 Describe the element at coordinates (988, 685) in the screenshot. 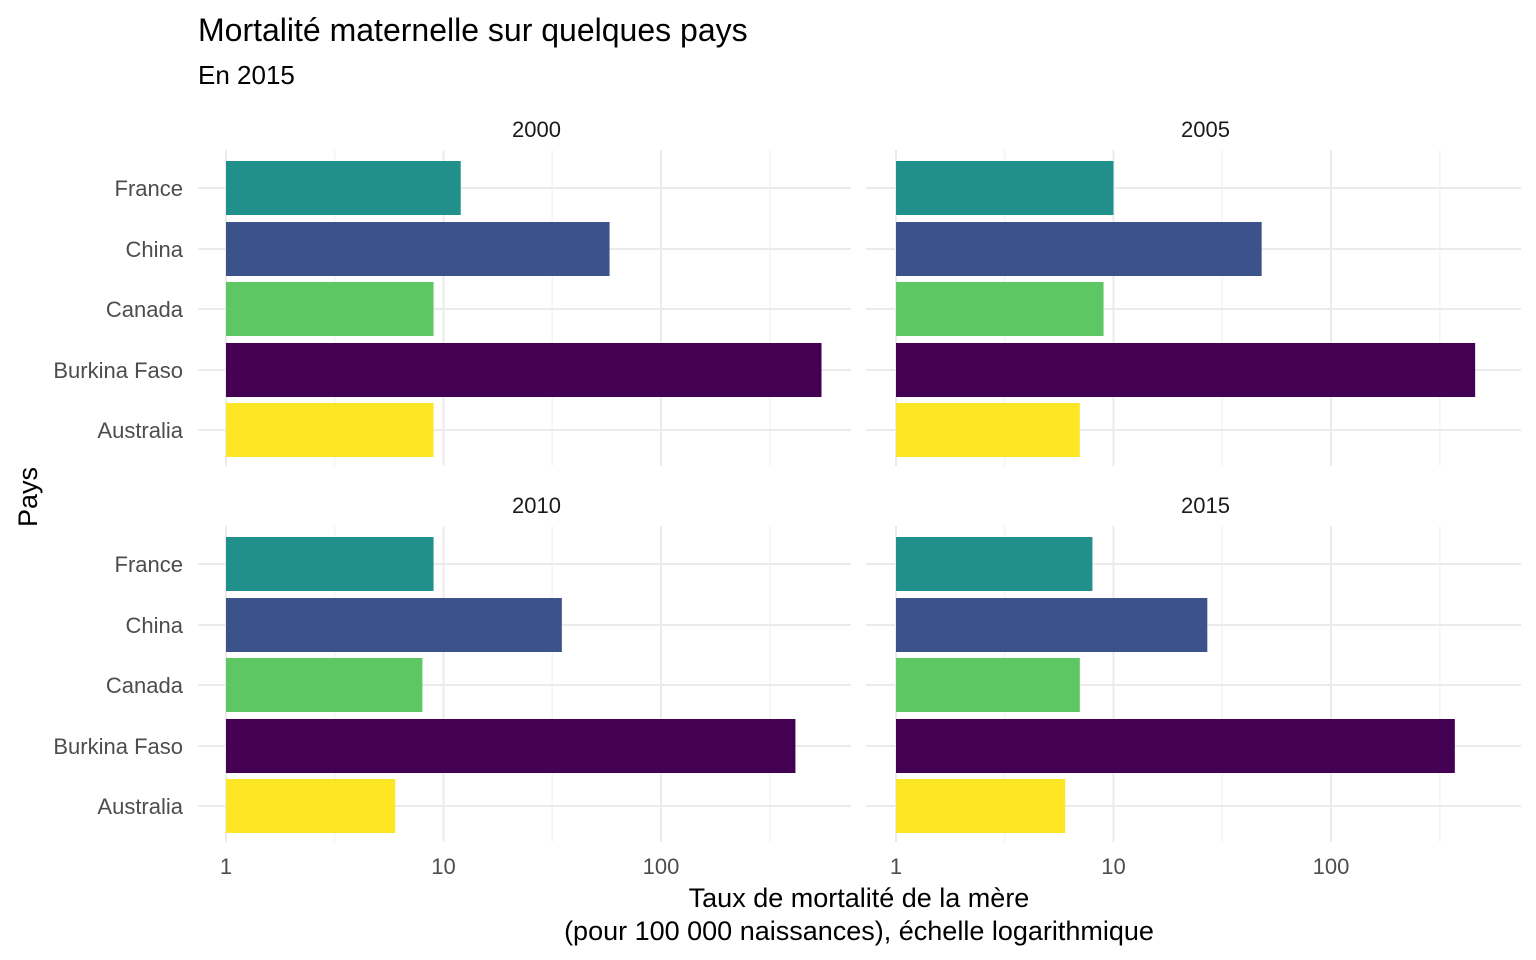

I see `bar-canada-2015` at that location.